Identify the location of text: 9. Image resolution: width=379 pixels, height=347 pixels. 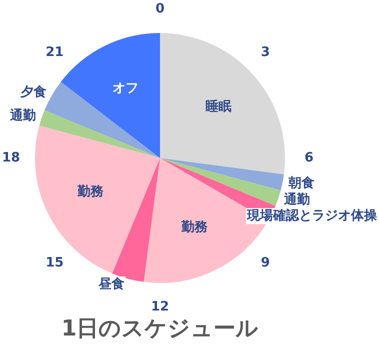
(265, 263).